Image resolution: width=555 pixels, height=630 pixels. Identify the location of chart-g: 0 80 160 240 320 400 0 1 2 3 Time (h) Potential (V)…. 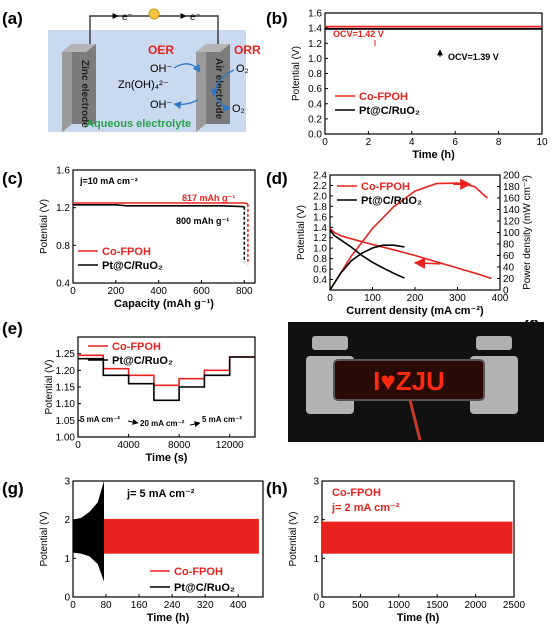
(133, 550).